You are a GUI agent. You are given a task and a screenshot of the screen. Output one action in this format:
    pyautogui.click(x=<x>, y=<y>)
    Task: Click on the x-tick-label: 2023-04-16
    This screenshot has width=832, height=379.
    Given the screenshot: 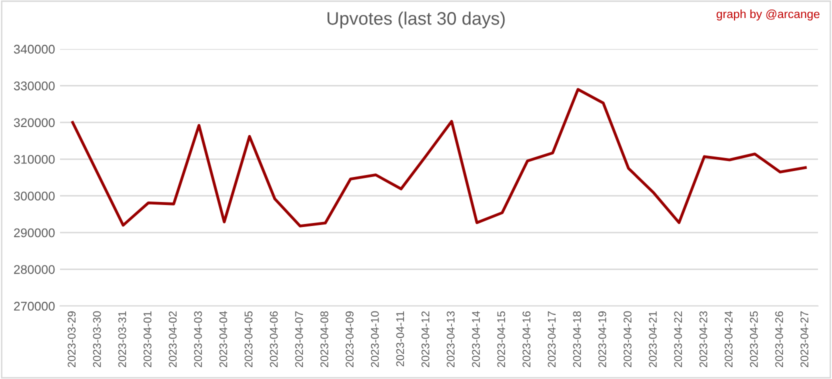 What is the action you would take?
    pyautogui.click(x=526, y=339)
    